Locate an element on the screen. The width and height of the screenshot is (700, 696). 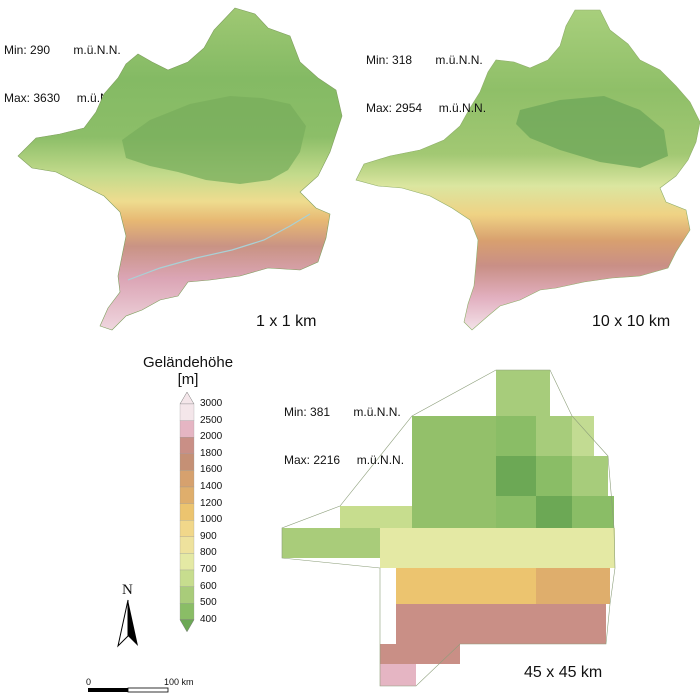
scale-bar-white-segment is located at coordinates (148, 690).